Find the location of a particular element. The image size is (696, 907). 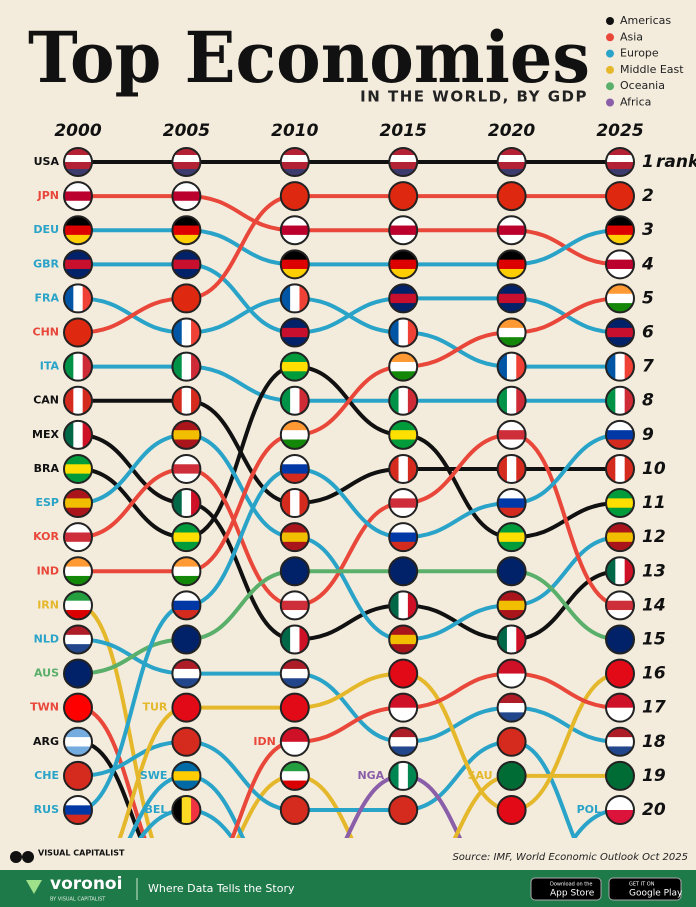

google-play-badge: GET IT ON Google Play is located at coordinates (645, 889).